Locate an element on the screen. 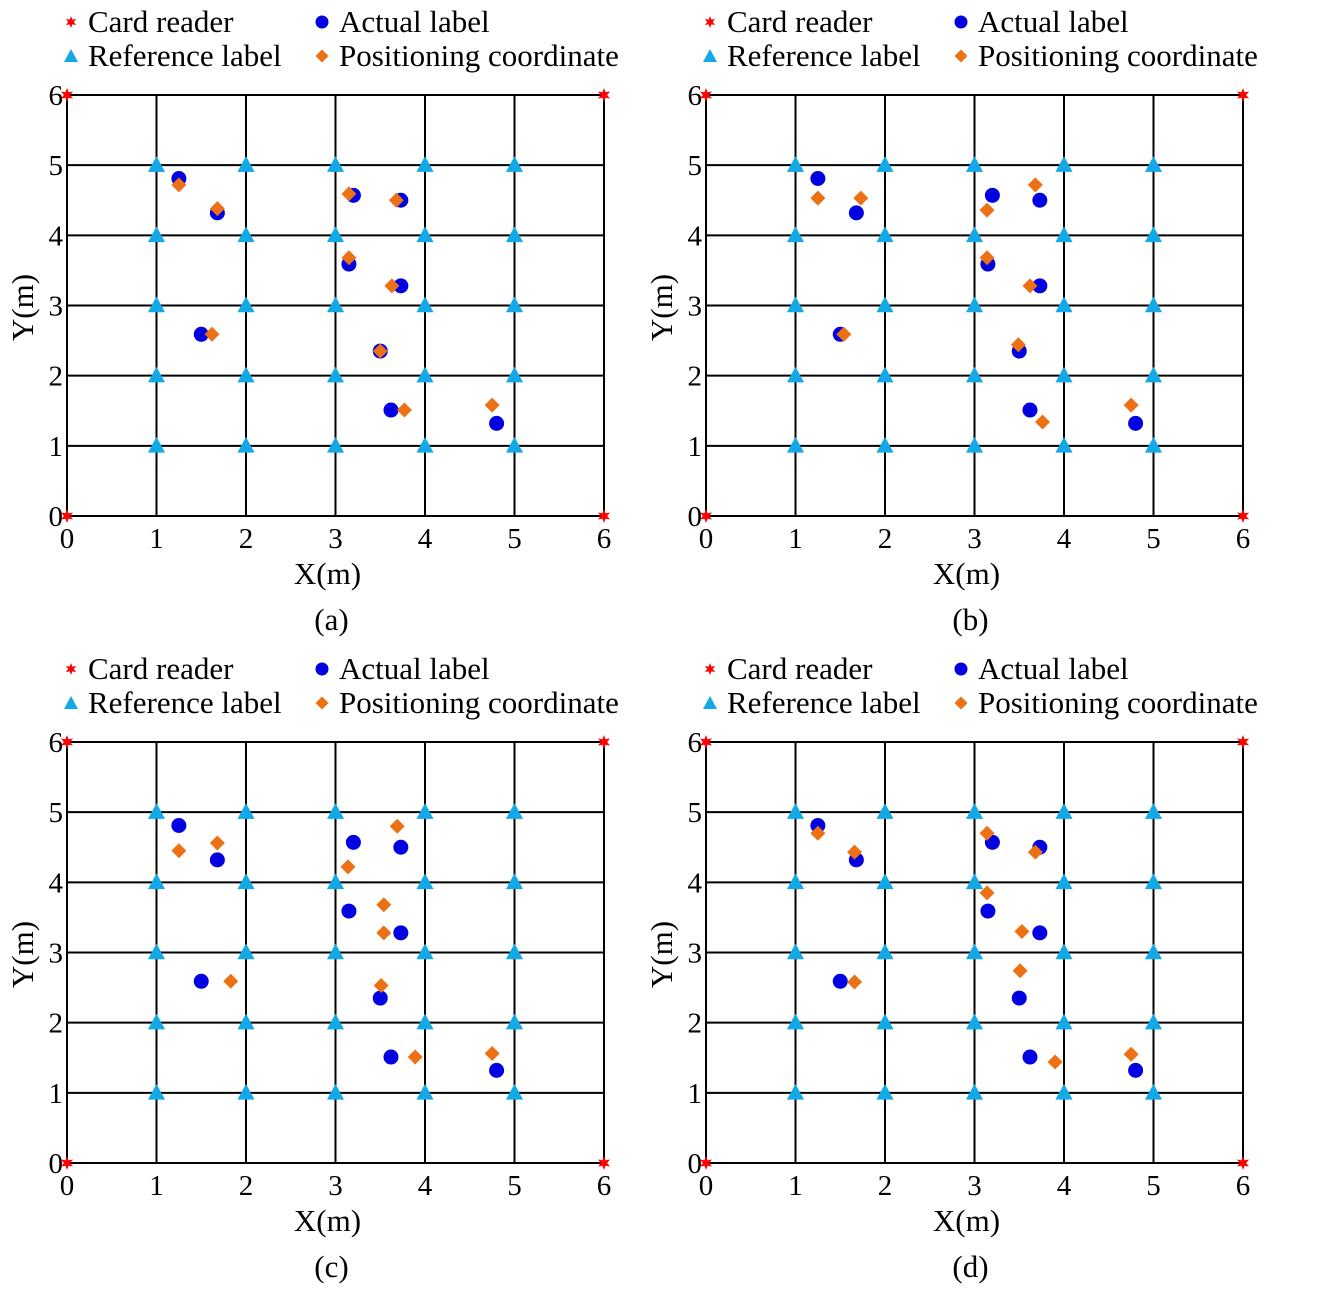 The width and height of the screenshot is (1334, 1299). legend-marker-positioning-coordinate is located at coordinates (961, 56).